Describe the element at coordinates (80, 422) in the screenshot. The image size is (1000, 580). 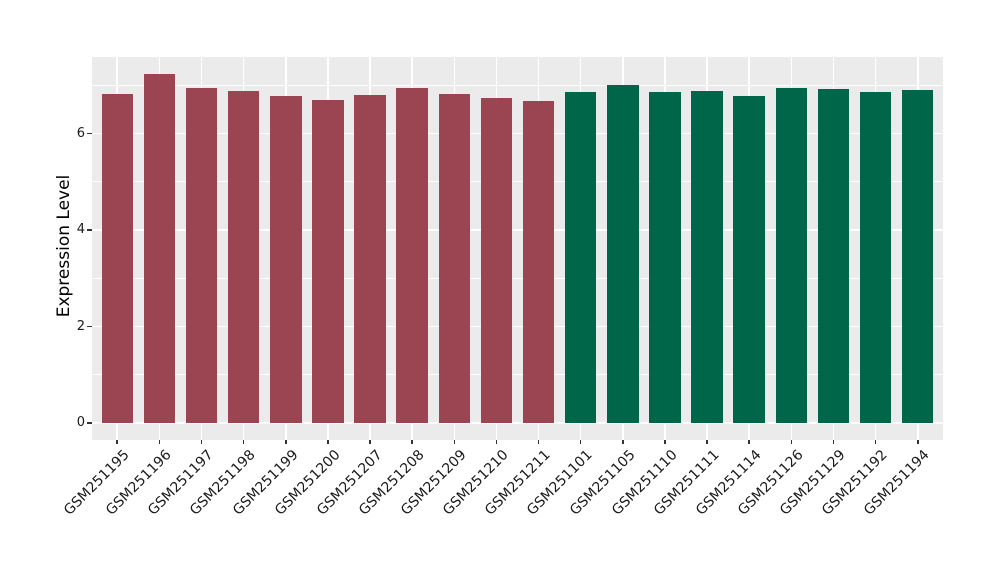
I see `y-tick-label: 0` at that location.